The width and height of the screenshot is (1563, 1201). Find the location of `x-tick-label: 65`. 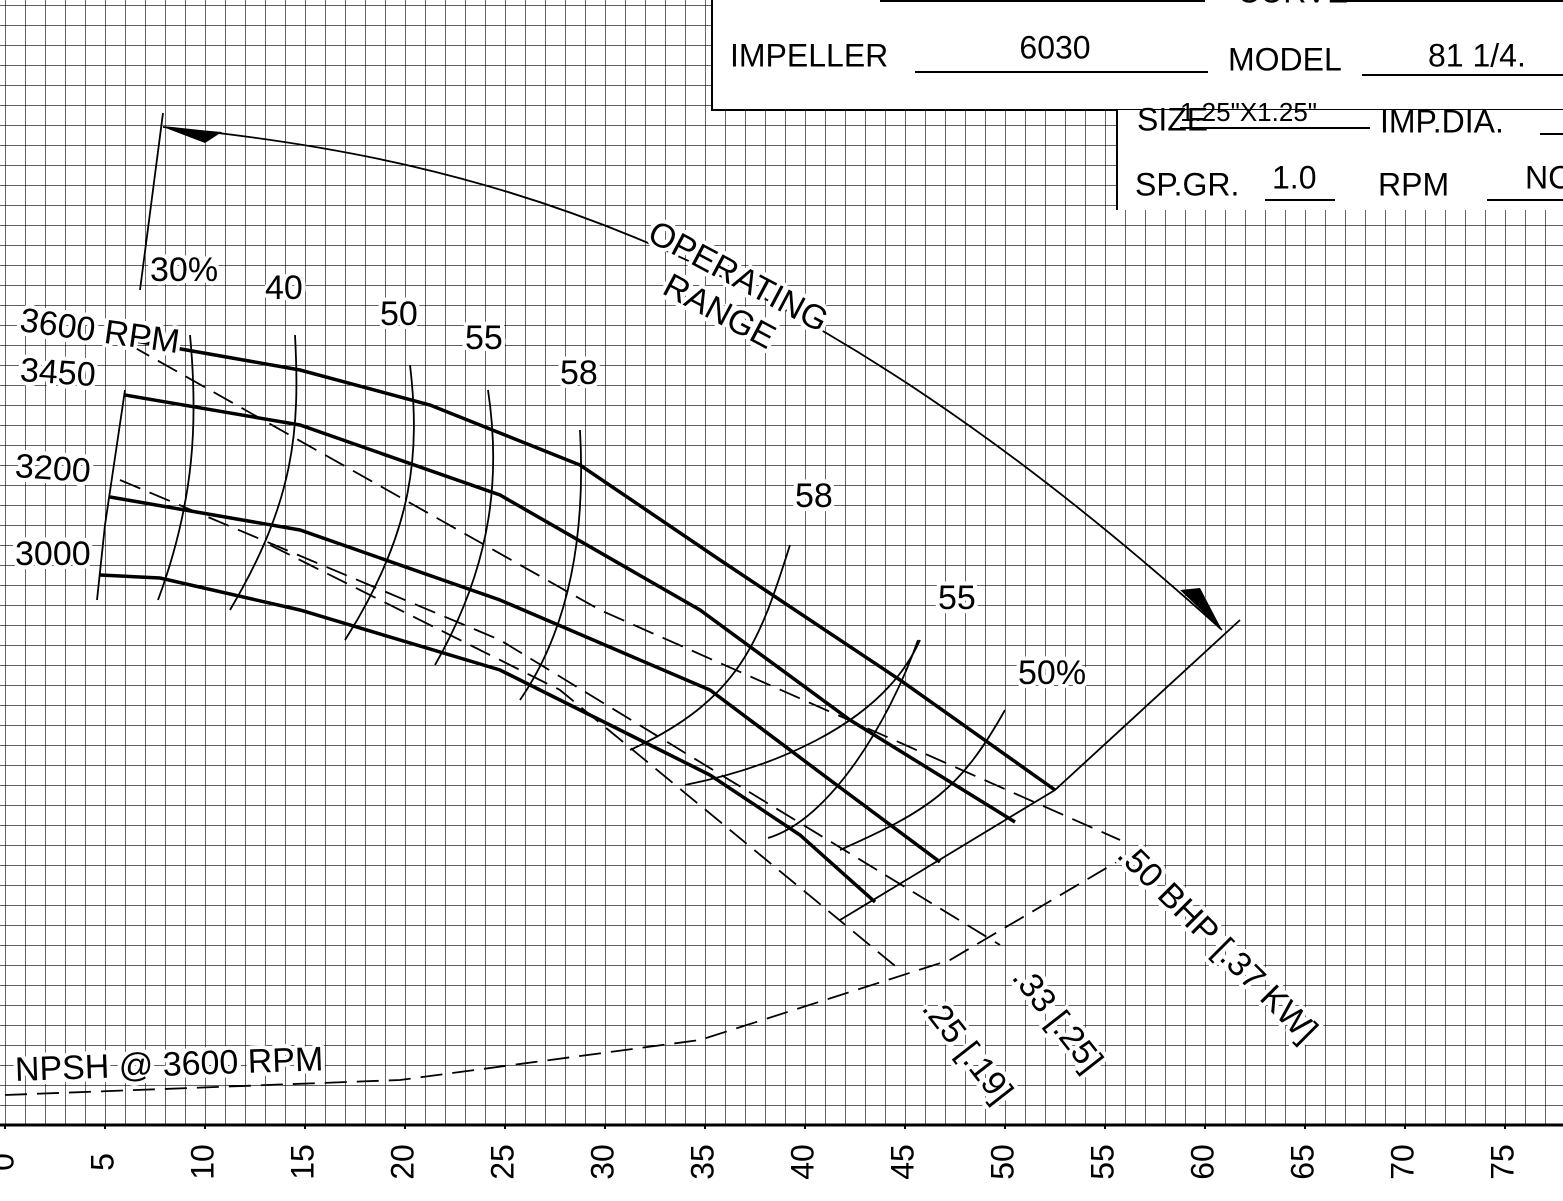

x-tick-label: 65 is located at coordinates (1302, 1162).